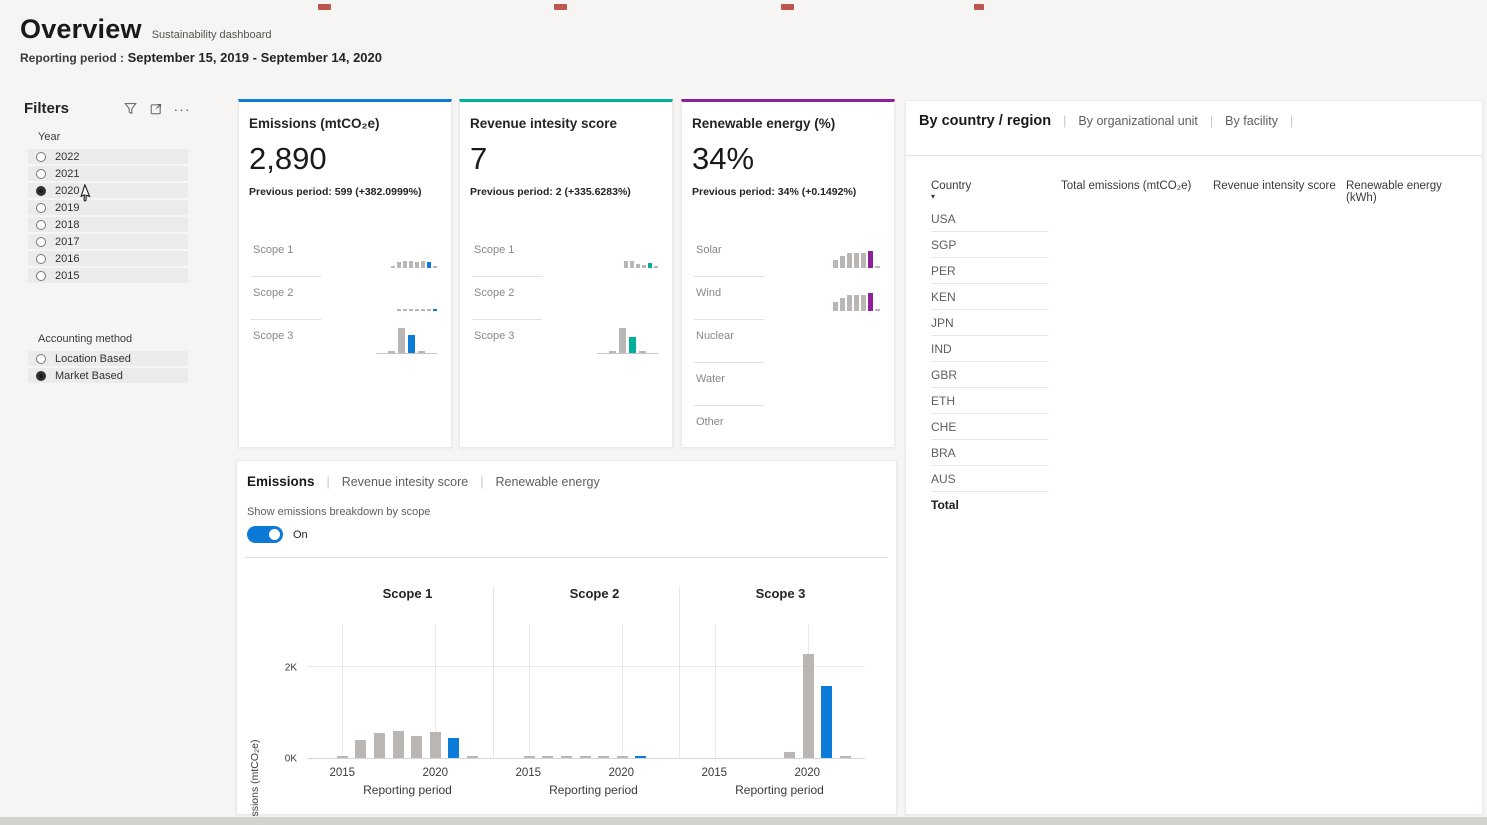  What do you see at coordinates (108, 224) in the screenshot?
I see `year-option-2018: 2018` at bounding box center [108, 224].